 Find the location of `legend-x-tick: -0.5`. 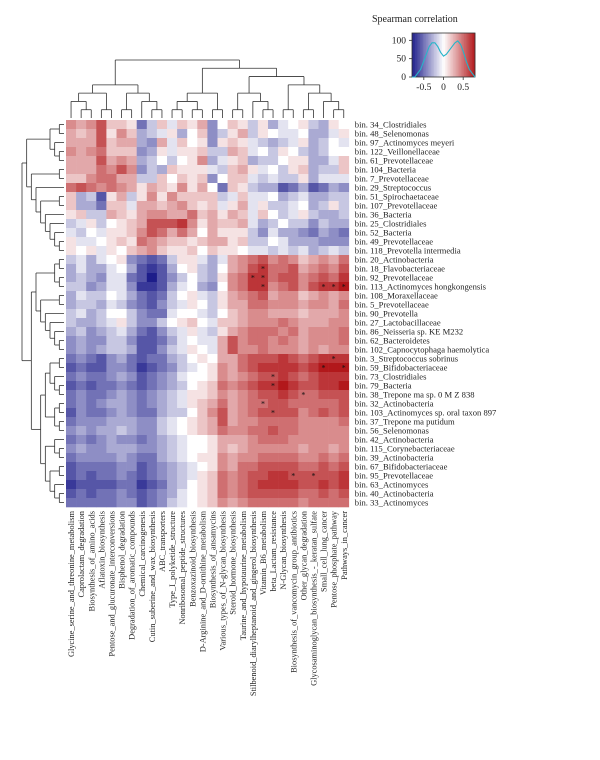

legend-x-tick: -0.5 is located at coordinates (423, 88).